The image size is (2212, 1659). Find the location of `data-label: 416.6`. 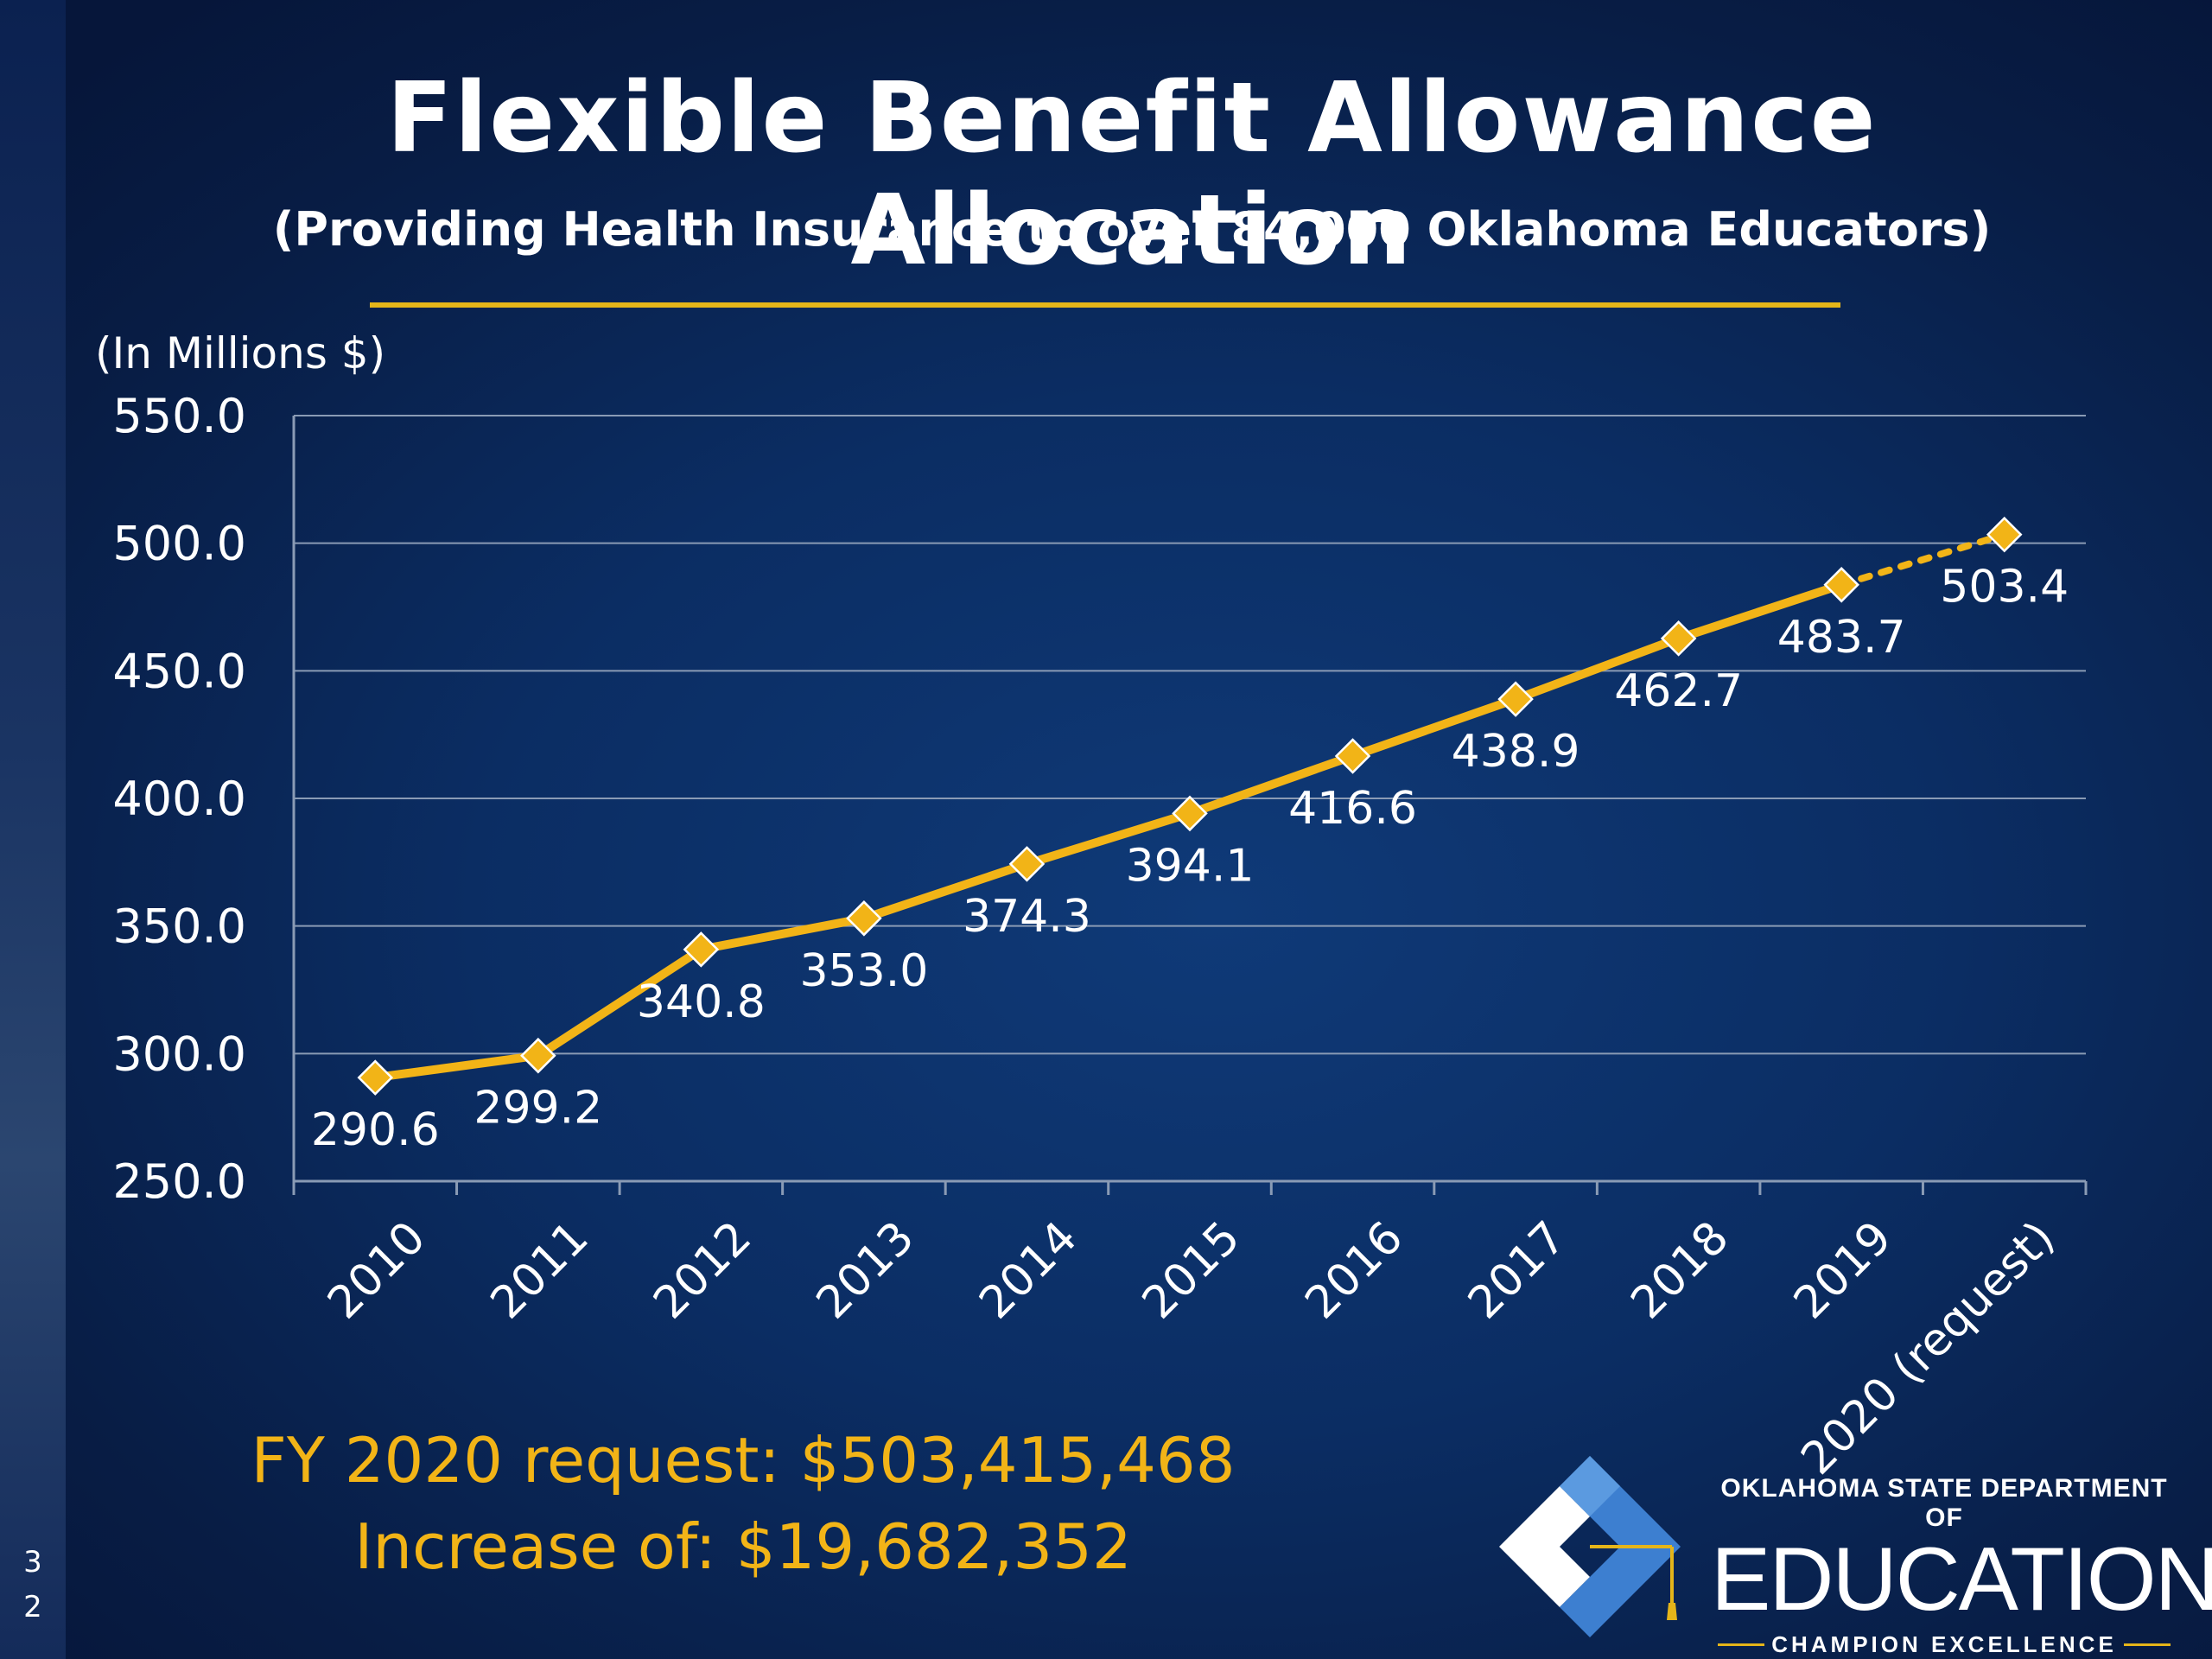

data-label: 416.6 is located at coordinates (1352, 809).